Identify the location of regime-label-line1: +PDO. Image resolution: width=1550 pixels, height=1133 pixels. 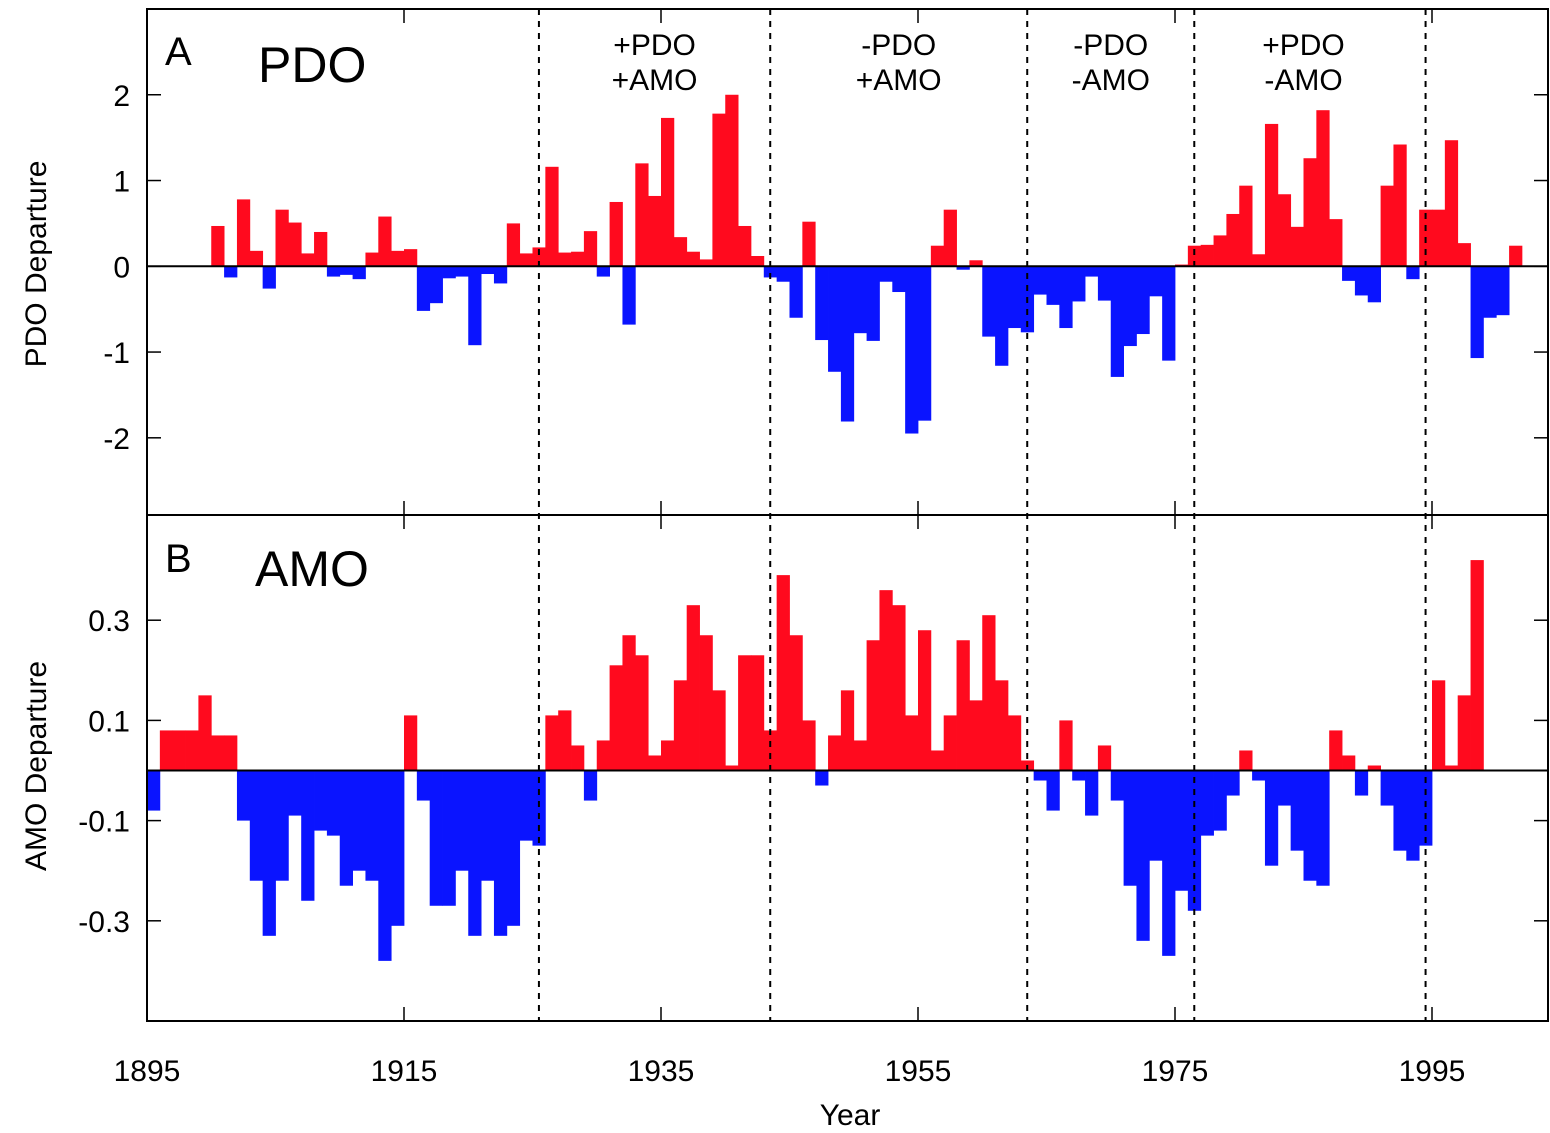
(654, 45).